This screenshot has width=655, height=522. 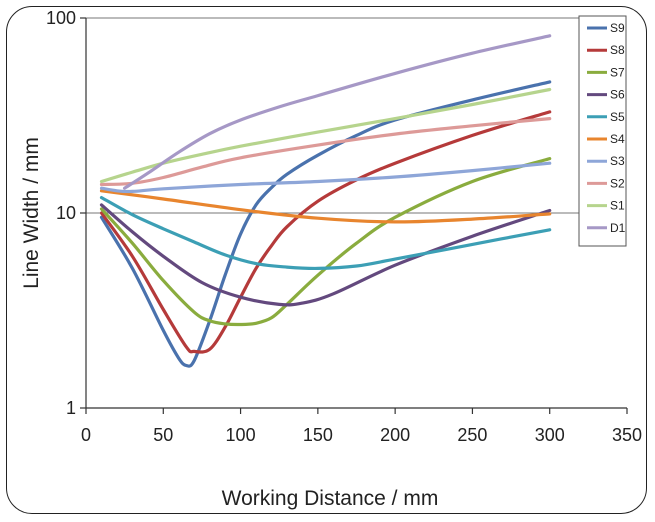 What do you see at coordinates (617, 206) in the screenshot?
I see `legend-label-s1: S1` at bounding box center [617, 206].